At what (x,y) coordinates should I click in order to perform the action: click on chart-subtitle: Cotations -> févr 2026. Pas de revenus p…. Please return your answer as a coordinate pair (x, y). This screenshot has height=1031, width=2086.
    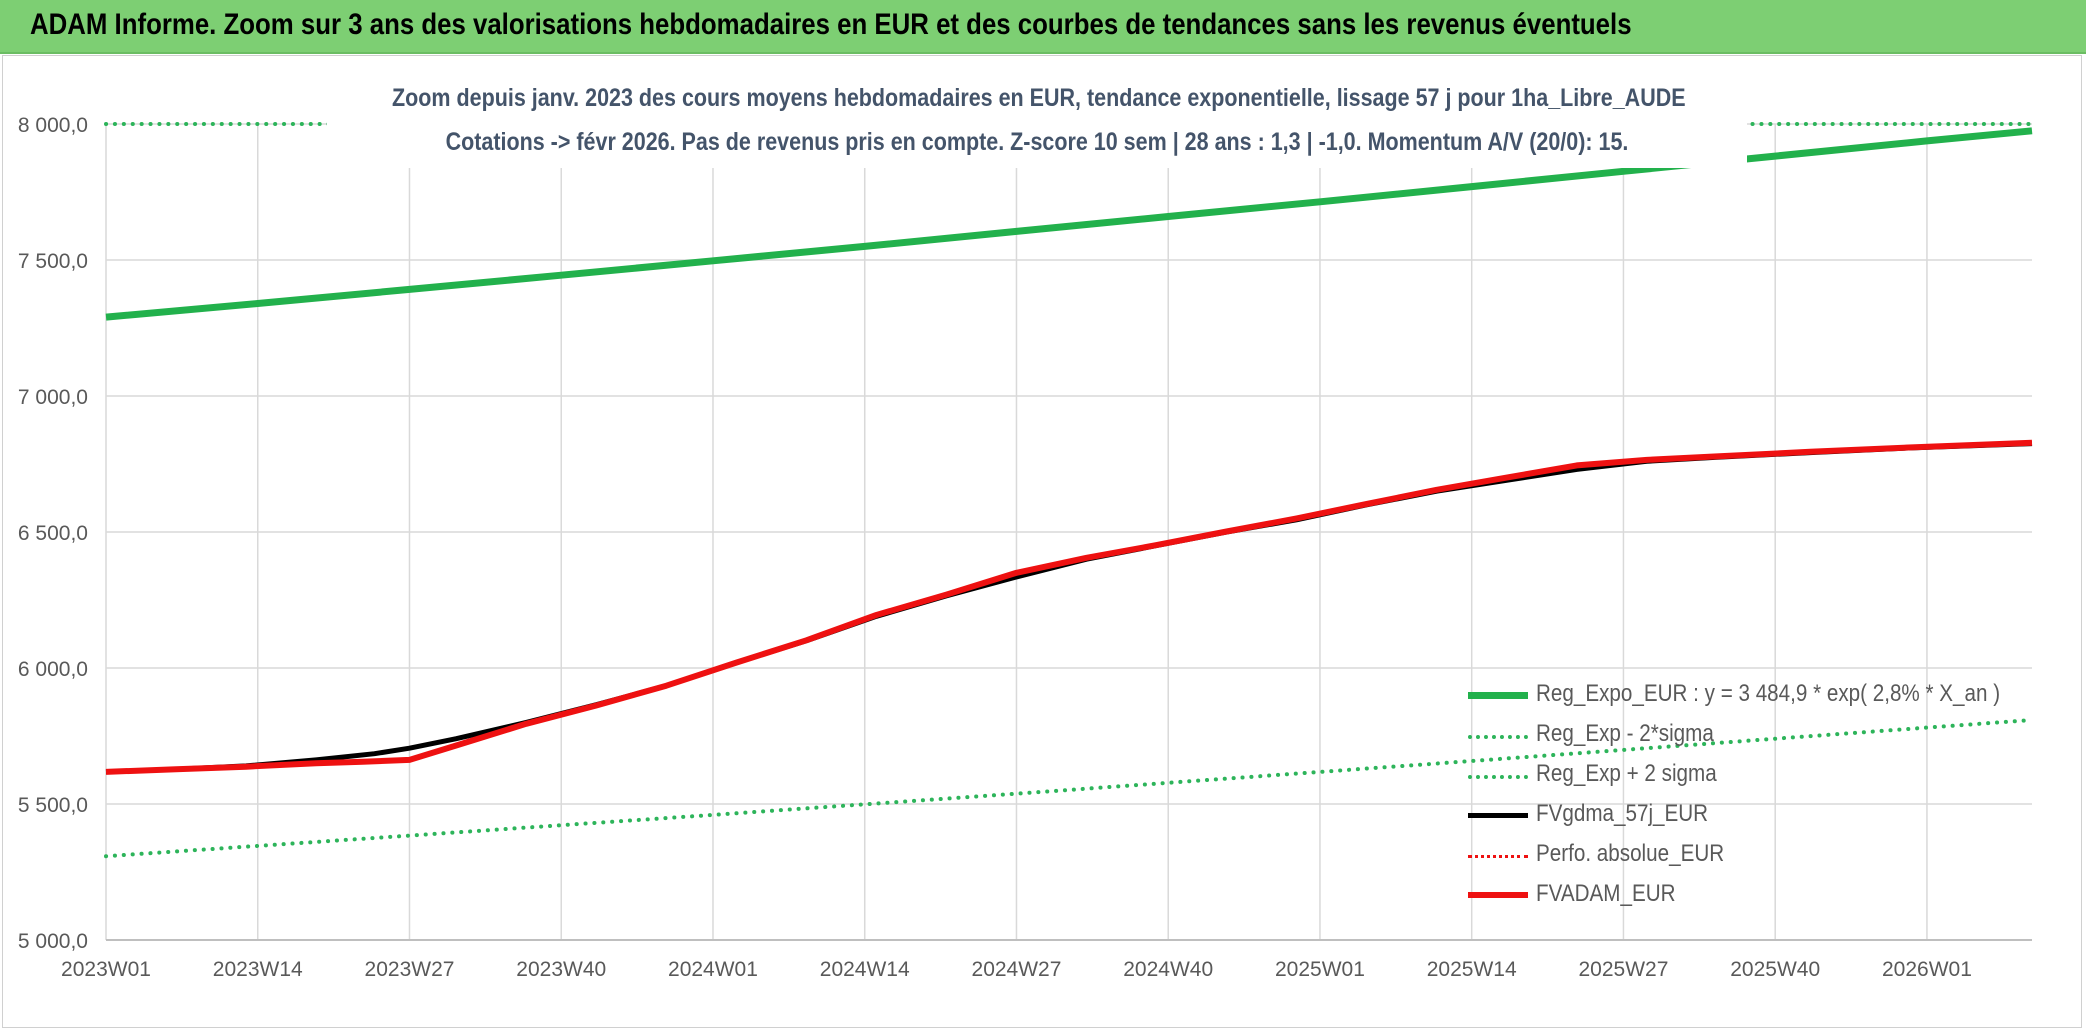
    Looking at the image, I should click on (1037, 142).